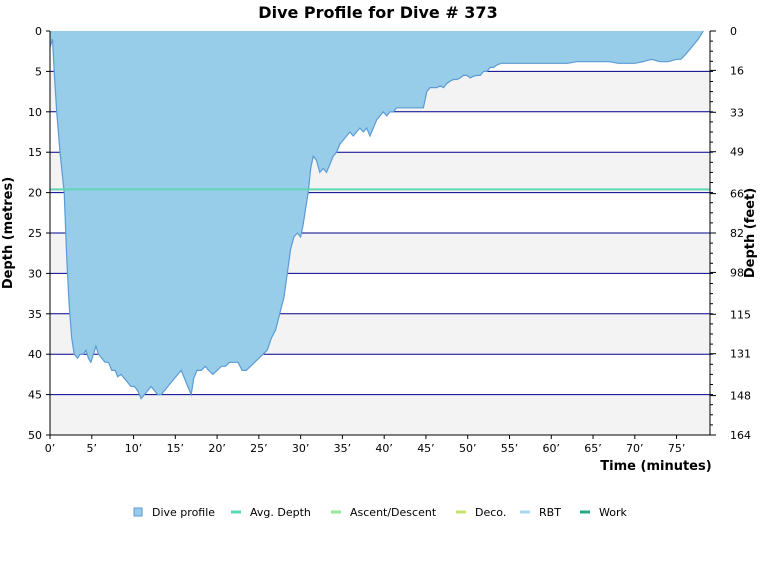 Image resolution: width=760 pixels, height=580 pixels. Describe the element at coordinates (733, 31) in the screenshot. I see `y-right-tick-label: 0` at that location.